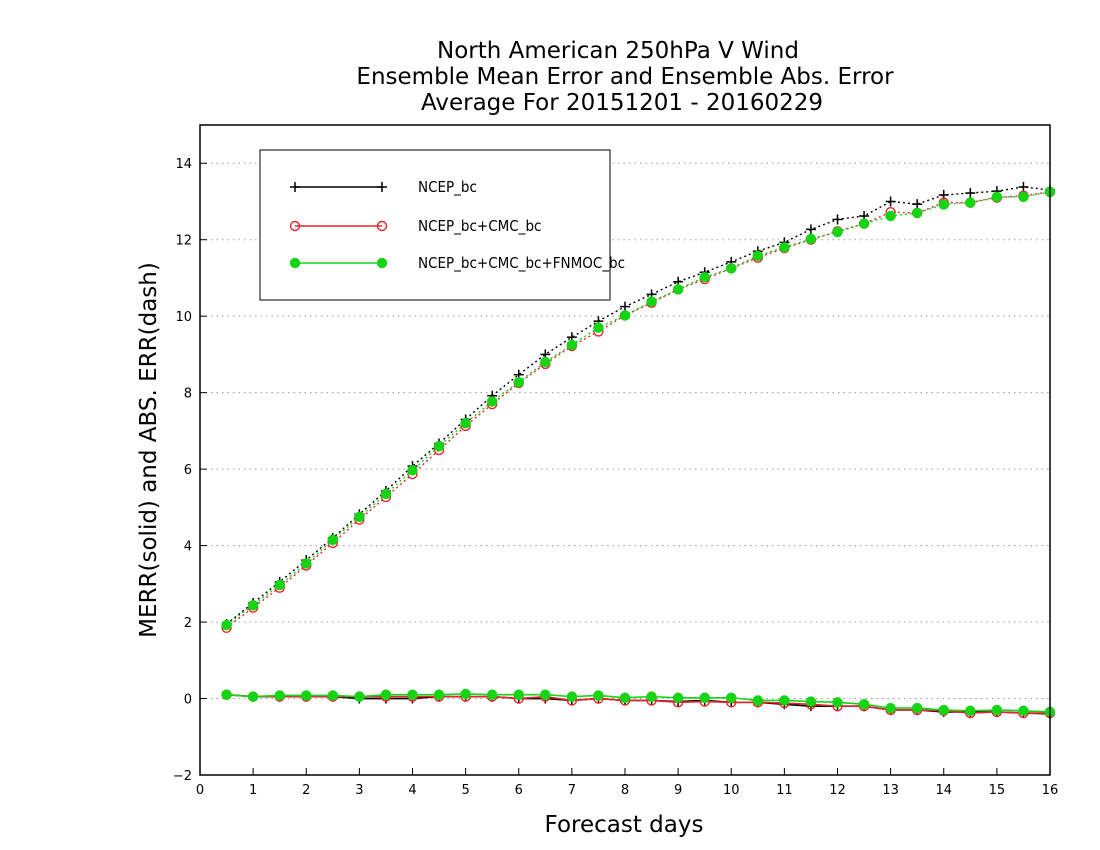 Image resolution: width=1100 pixels, height=850 pixels. Describe the element at coordinates (465, 790) in the screenshot. I see `x-tick-label: 5` at that location.